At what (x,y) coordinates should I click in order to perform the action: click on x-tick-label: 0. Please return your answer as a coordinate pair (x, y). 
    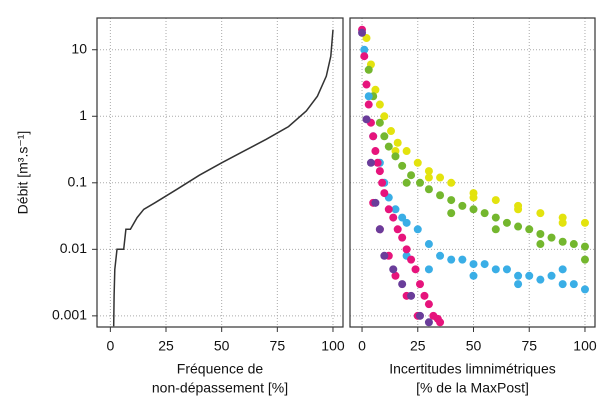
    Looking at the image, I should click on (362, 346).